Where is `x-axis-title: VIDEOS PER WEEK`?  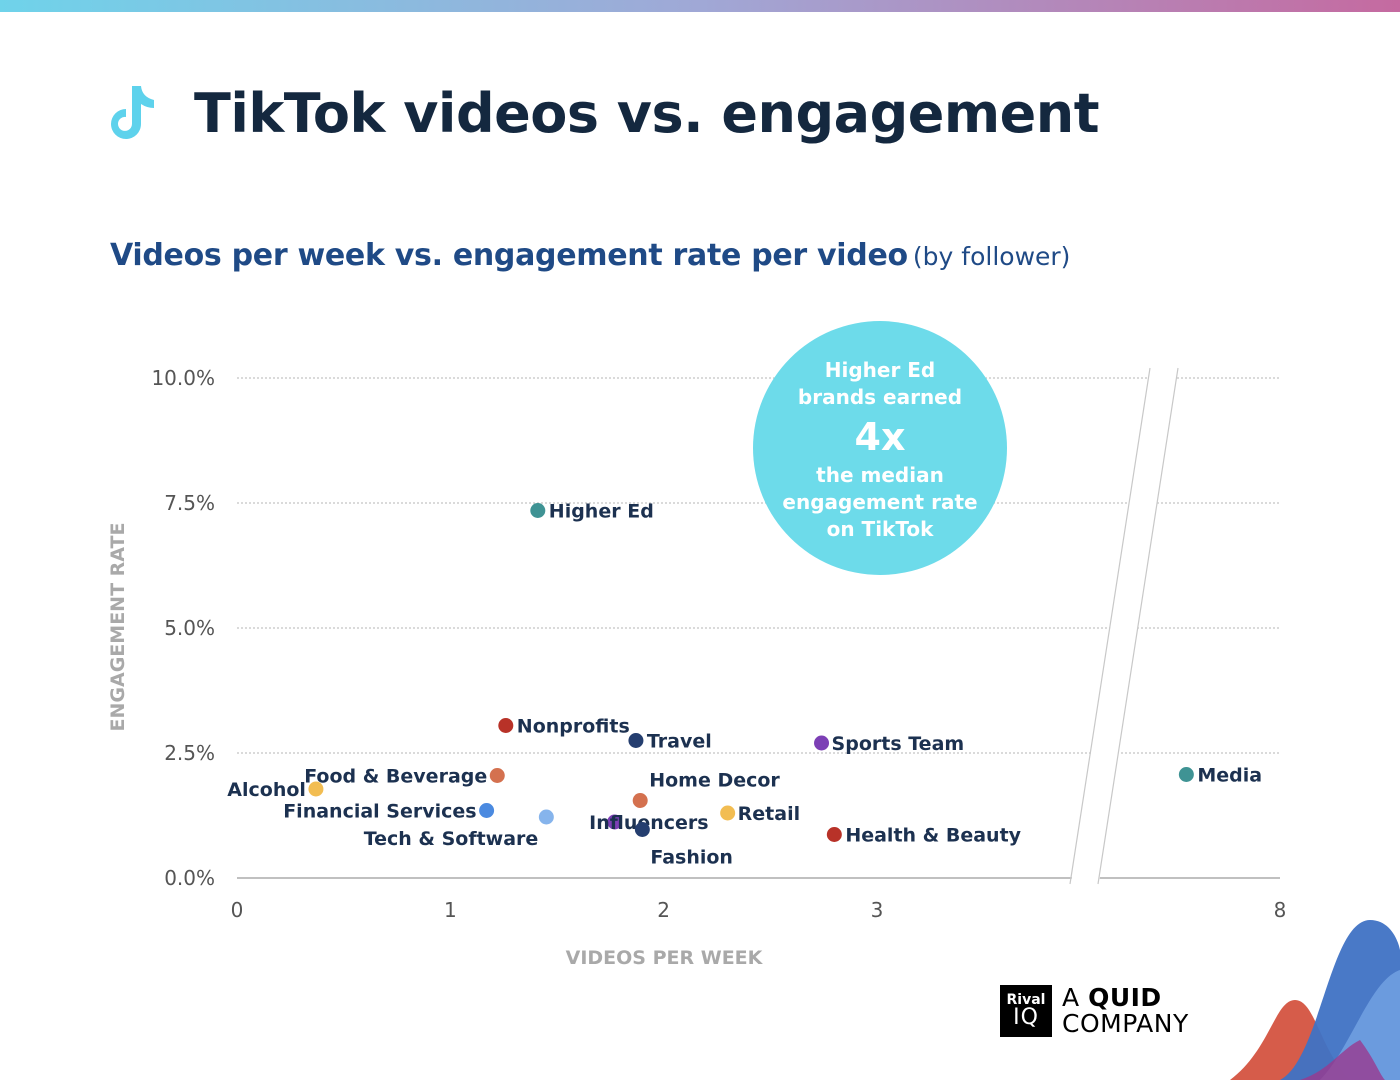
x-axis-title: VIDEOS PER WEEK is located at coordinates (665, 958).